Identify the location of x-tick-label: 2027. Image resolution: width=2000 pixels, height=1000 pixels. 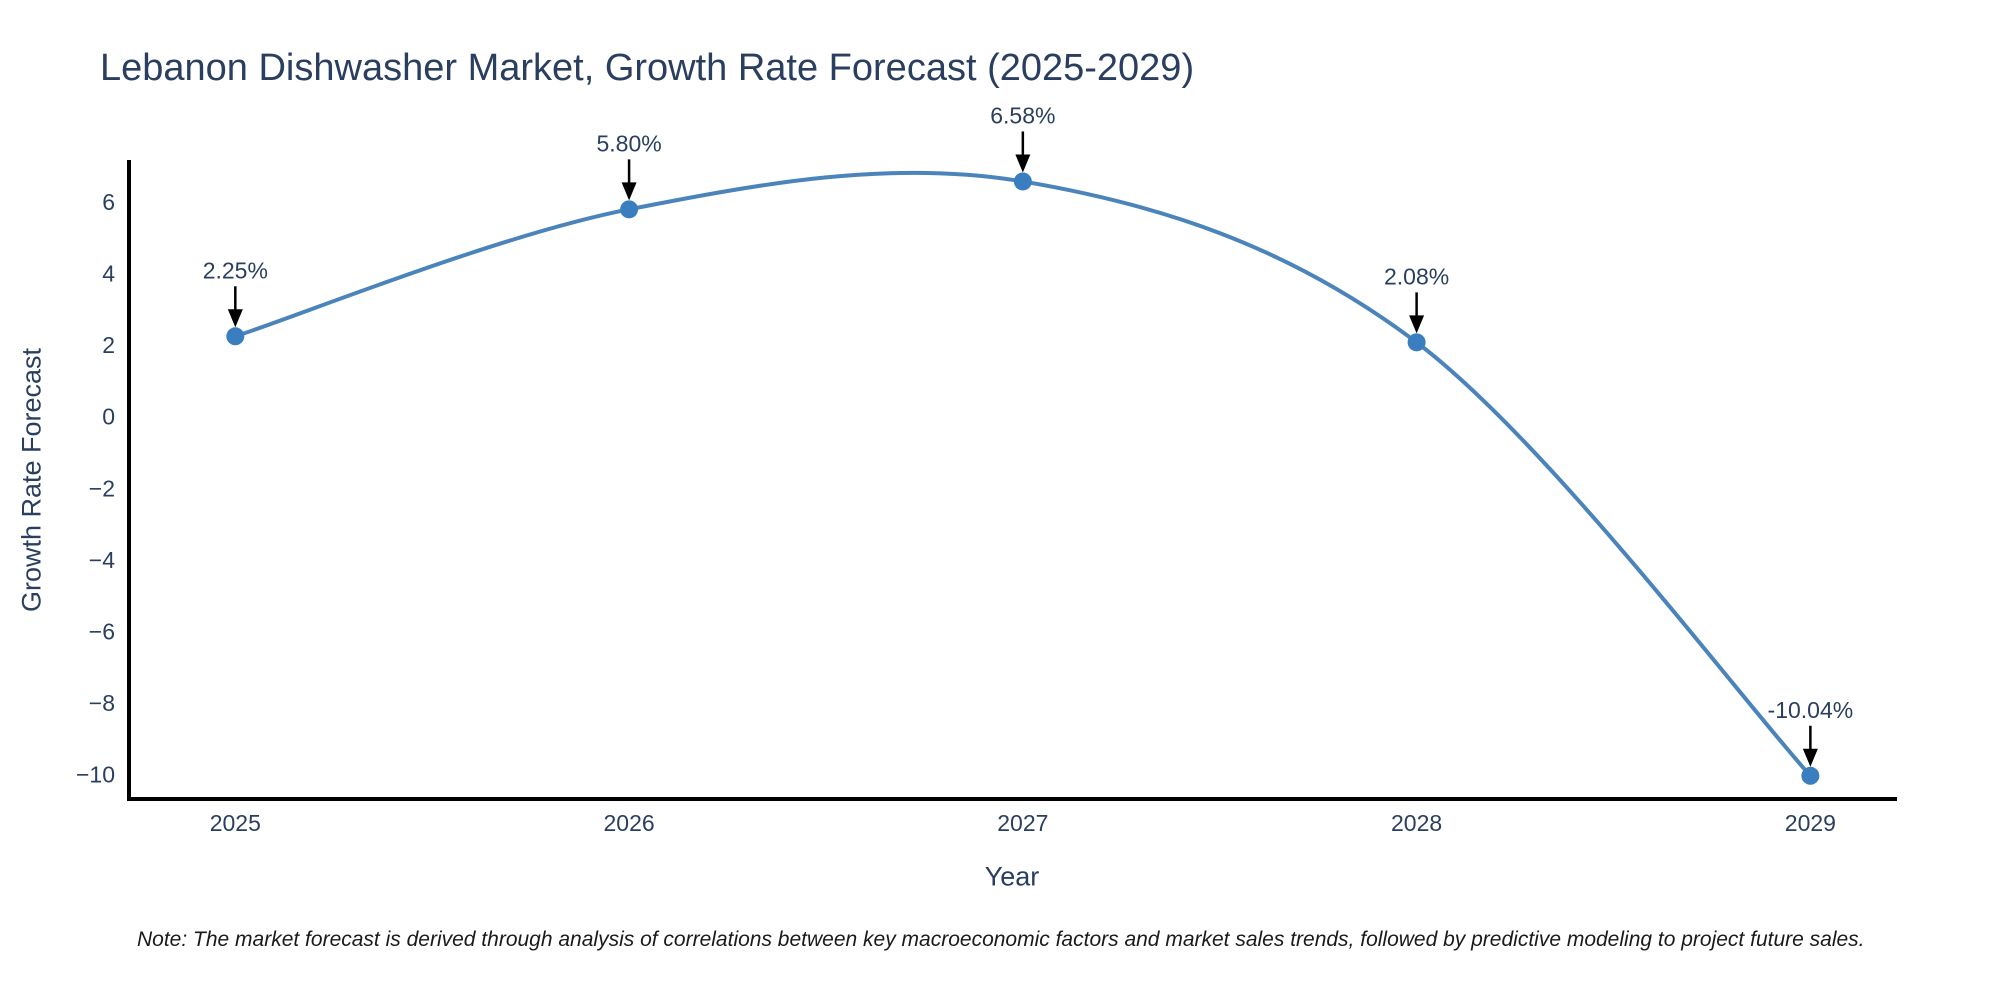
(1022, 823).